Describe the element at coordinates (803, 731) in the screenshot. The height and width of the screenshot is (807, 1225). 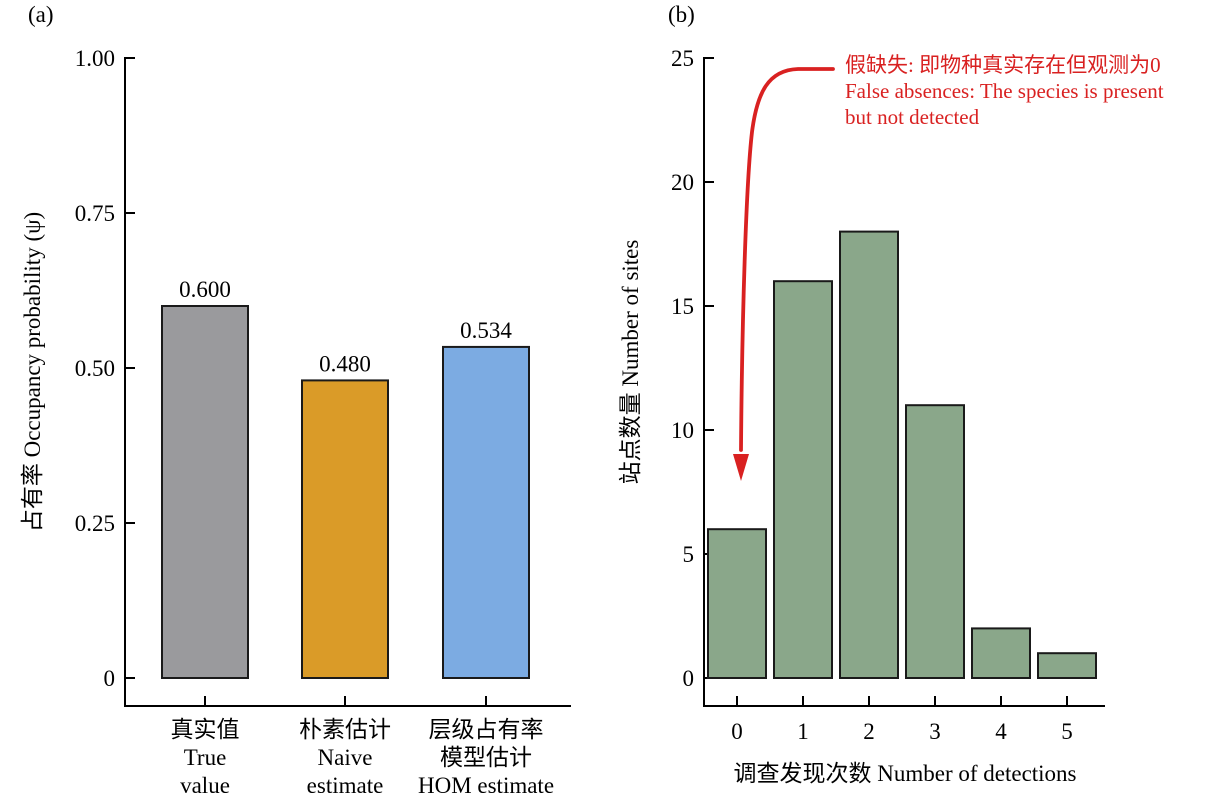
I see `category-label: 1` at that location.